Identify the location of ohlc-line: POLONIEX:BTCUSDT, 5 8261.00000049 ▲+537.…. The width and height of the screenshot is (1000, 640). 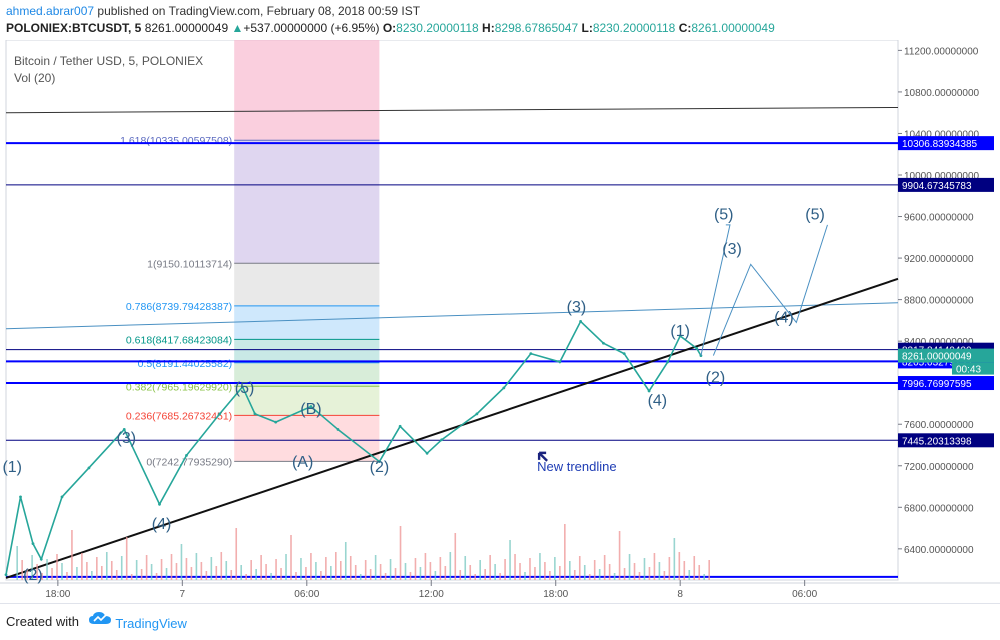
(390, 28).